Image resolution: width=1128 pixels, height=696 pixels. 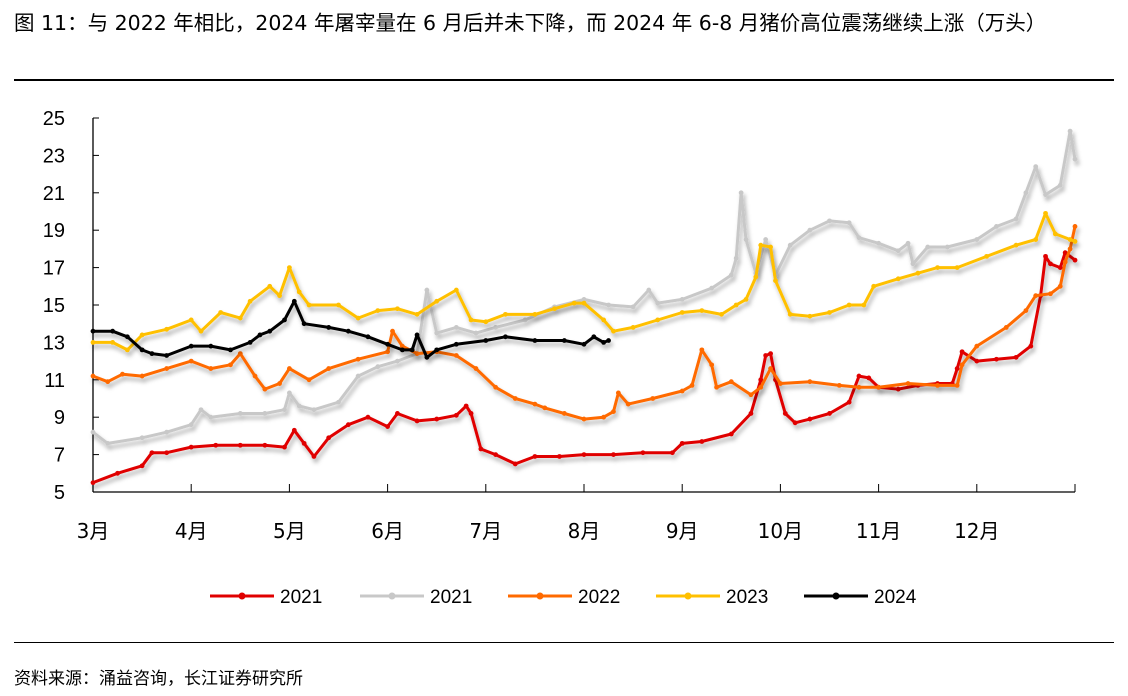 What do you see at coordinates (747, 597) in the screenshot?
I see `legend-label: 2023` at bounding box center [747, 597].